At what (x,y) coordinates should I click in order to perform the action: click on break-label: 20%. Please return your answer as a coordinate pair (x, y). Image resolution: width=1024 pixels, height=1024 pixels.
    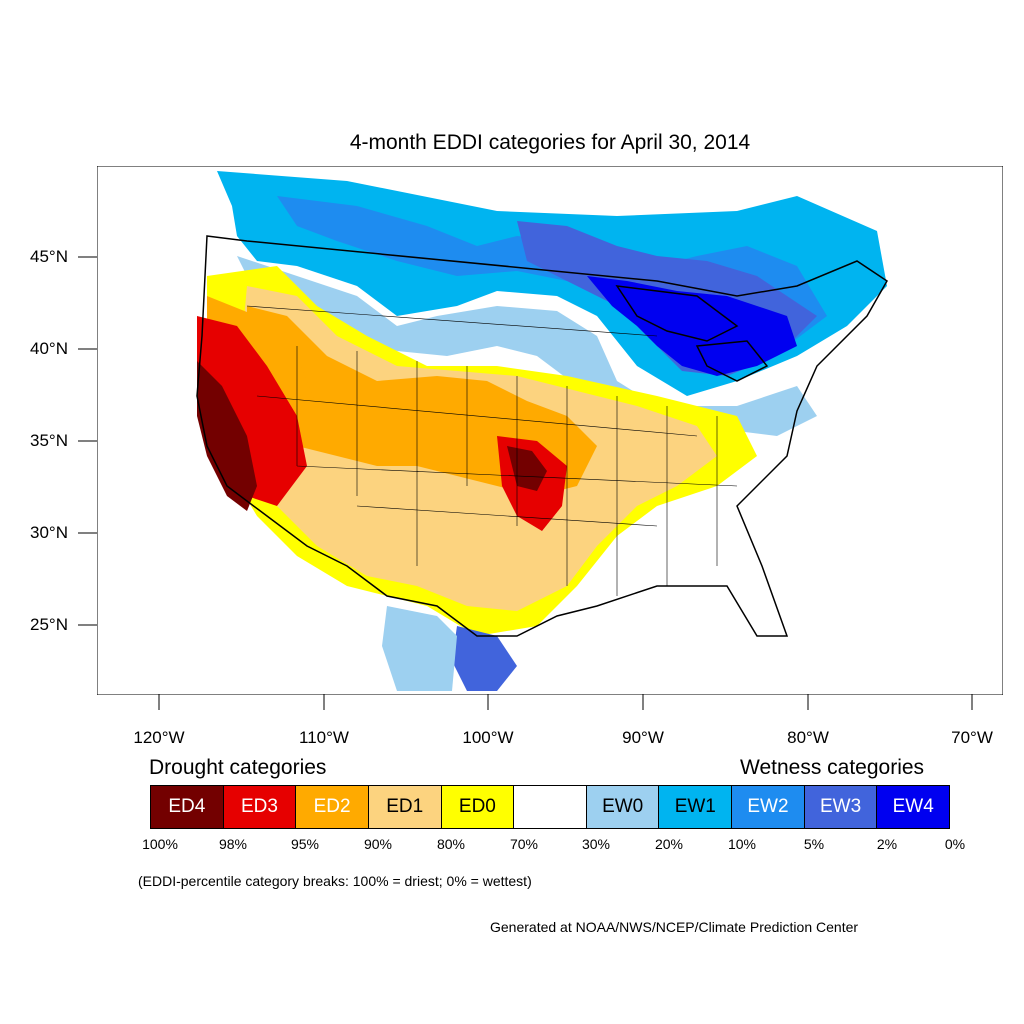
    Looking at the image, I should click on (669, 844).